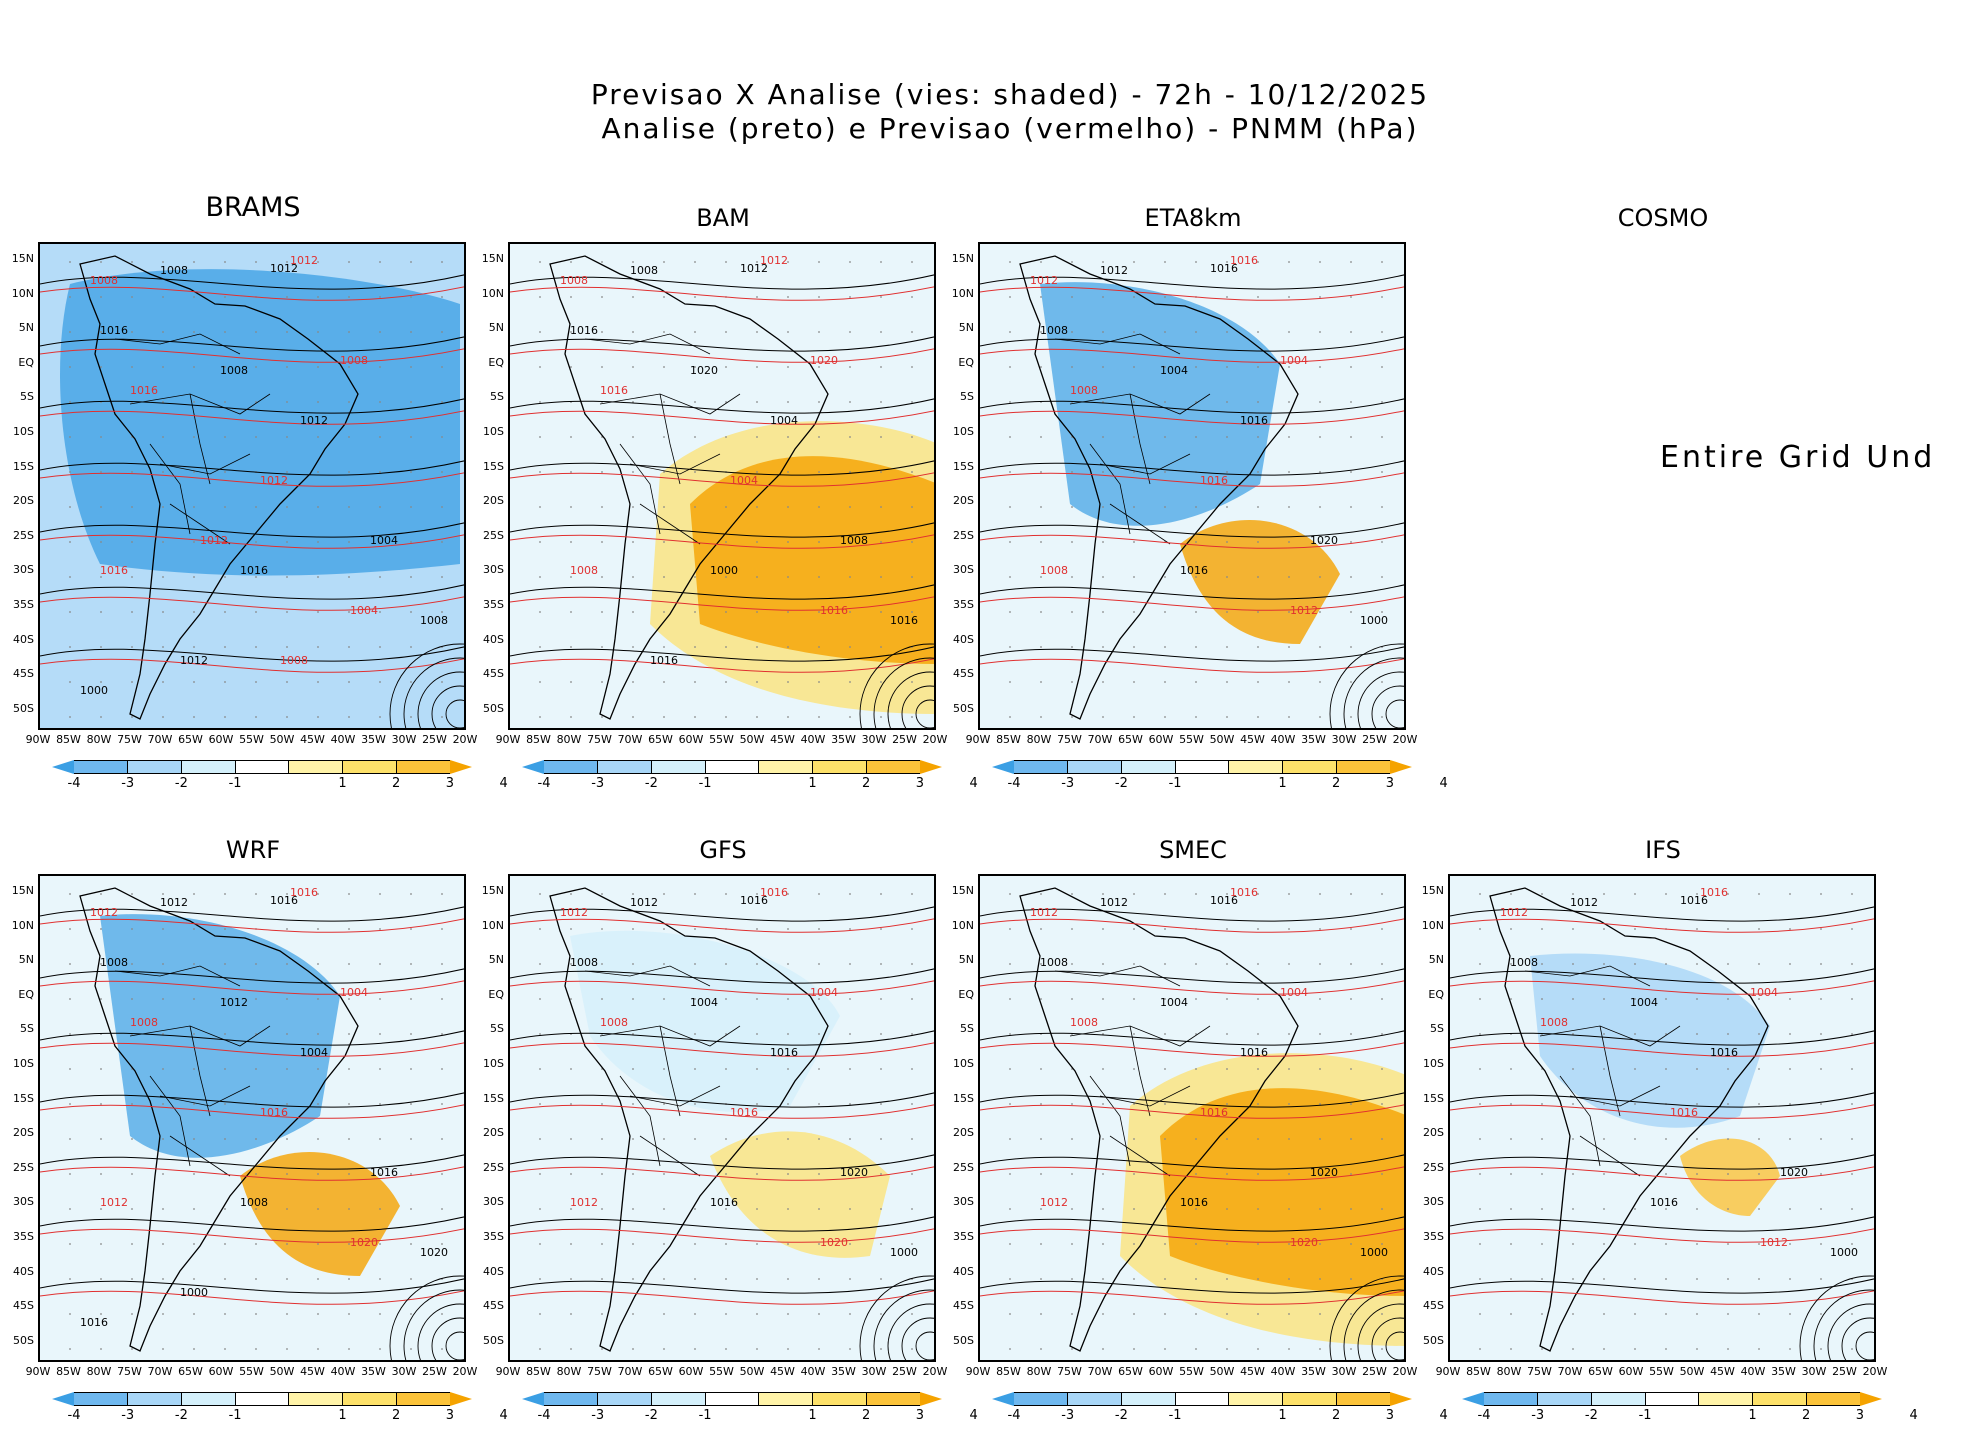 This screenshot has height=1436, width=1964. What do you see at coordinates (1591, 1415) in the screenshot?
I see `colorbar-tick-label: -2` at bounding box center [1591, 1415].